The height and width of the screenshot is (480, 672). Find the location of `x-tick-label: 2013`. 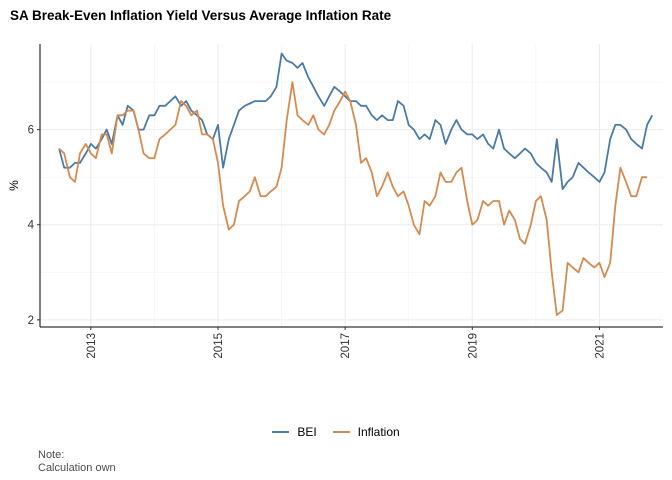

x-tick-label: 2013 is located at coordinates (92, 346).